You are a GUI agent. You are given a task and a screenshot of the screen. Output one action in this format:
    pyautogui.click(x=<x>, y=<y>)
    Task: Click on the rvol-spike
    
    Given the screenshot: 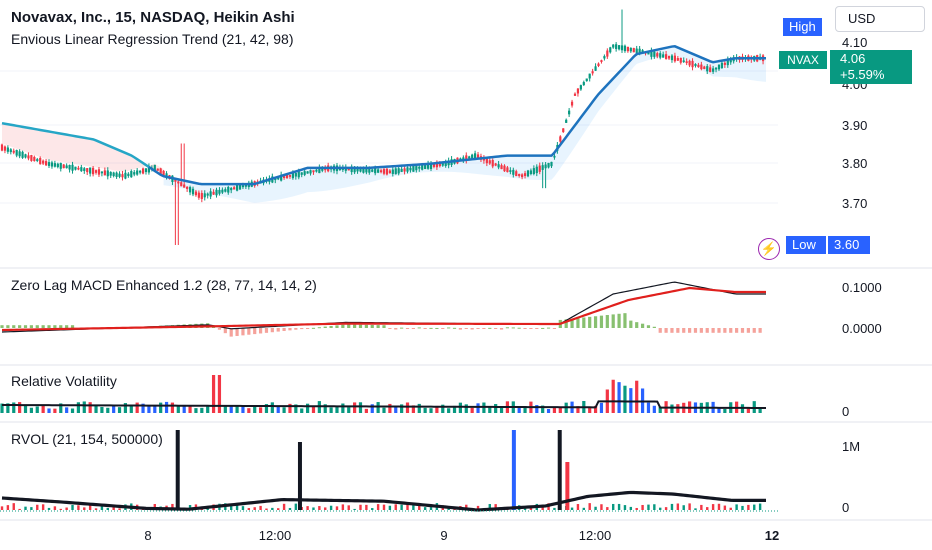 What is the action you would take?
    pyautogui.click(x=513, y=470)
    